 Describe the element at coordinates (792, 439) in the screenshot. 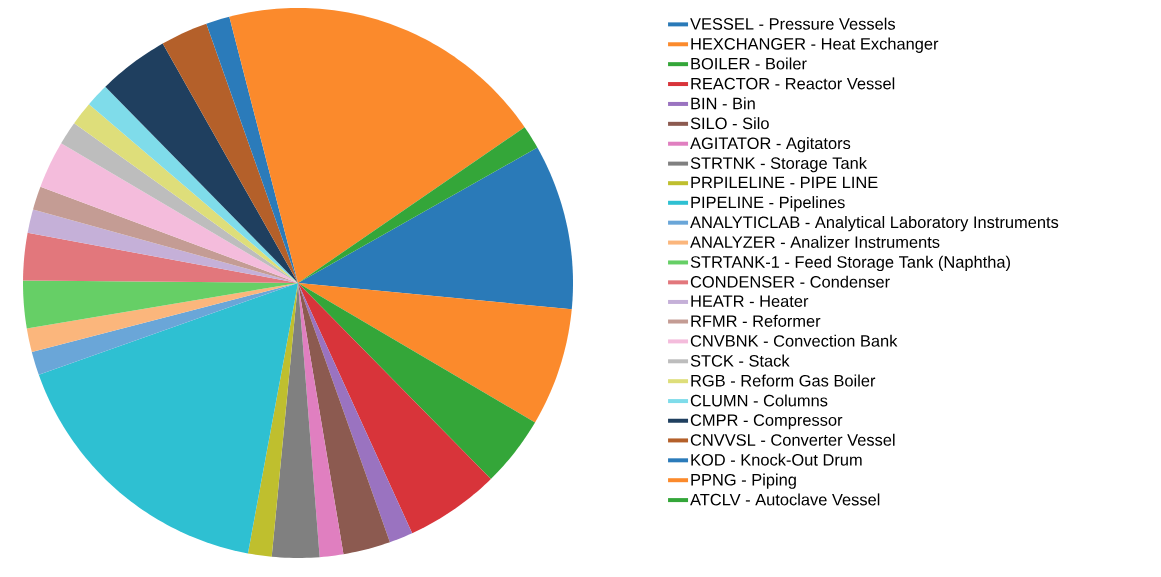

I see `legend-label: CNVVSL - Converter Vessel` at that location.